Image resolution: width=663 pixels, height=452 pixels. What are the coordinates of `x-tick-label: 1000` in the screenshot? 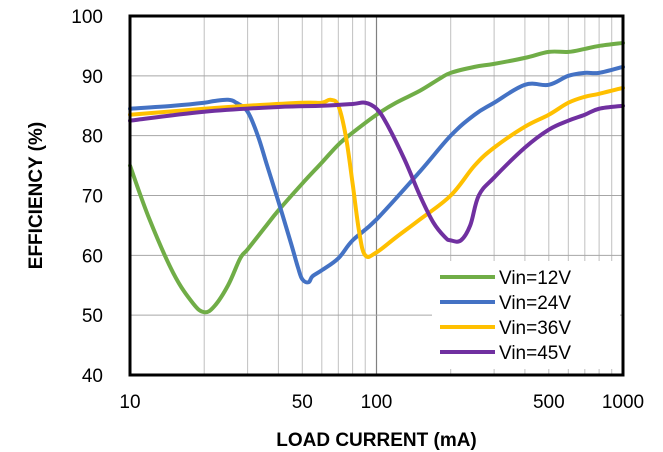 It's located at (623, 402).